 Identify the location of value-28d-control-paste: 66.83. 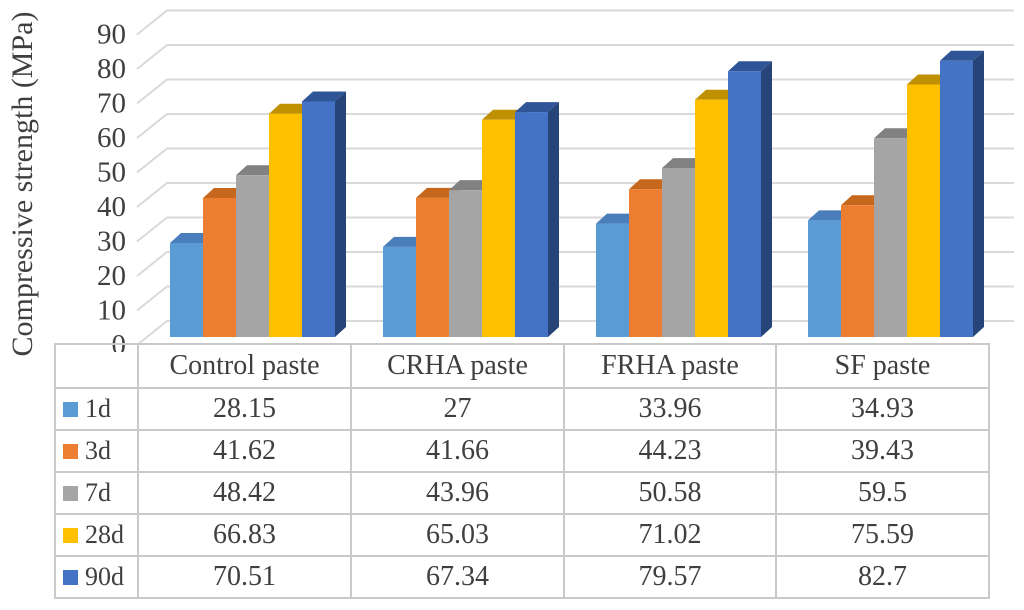
(244, 535).